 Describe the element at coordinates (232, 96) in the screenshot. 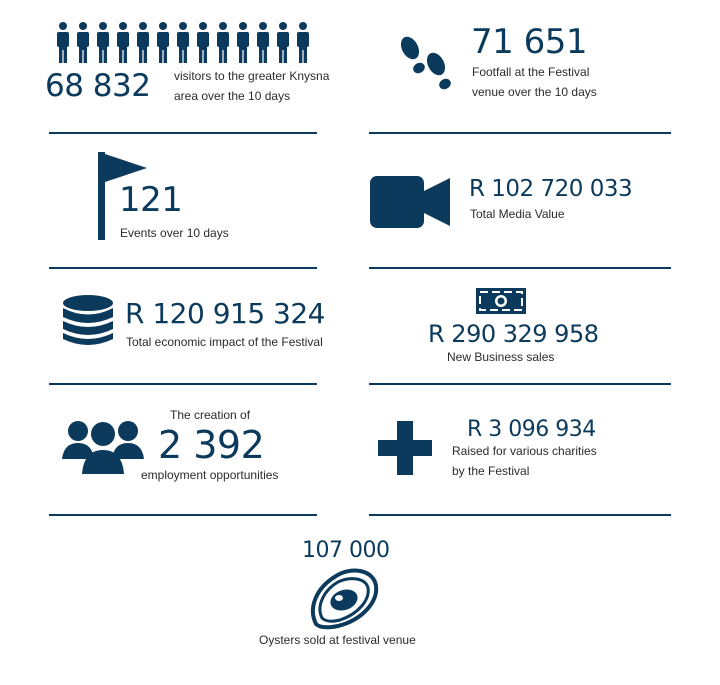

I see `visitors-label-line2: area over the 10 days` at that location.